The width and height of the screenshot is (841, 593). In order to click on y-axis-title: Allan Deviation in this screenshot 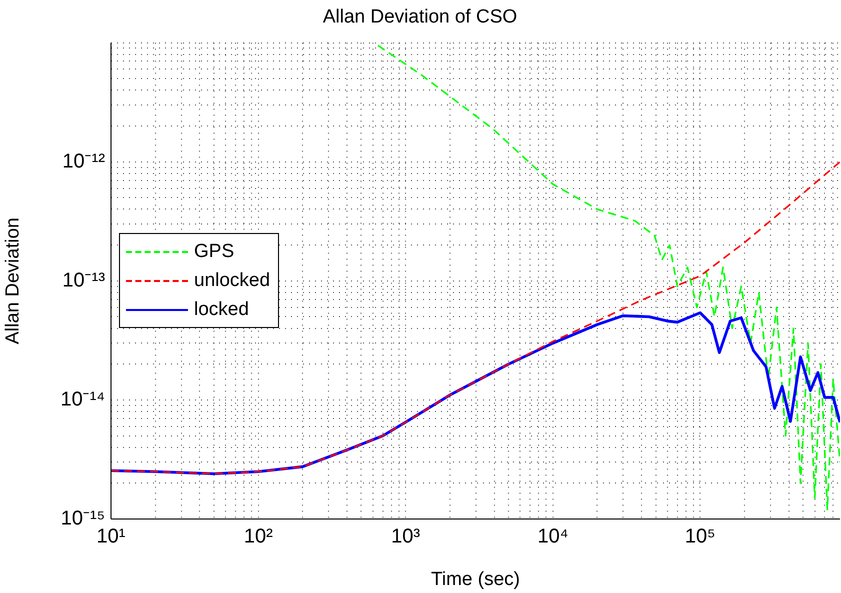, I will do `click(13, 281)`.